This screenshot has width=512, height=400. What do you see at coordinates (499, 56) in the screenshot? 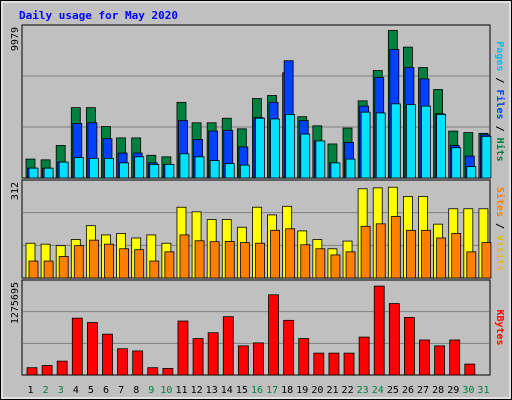
I see `series-label-pages: Pages` at bounding box center [499, 56].